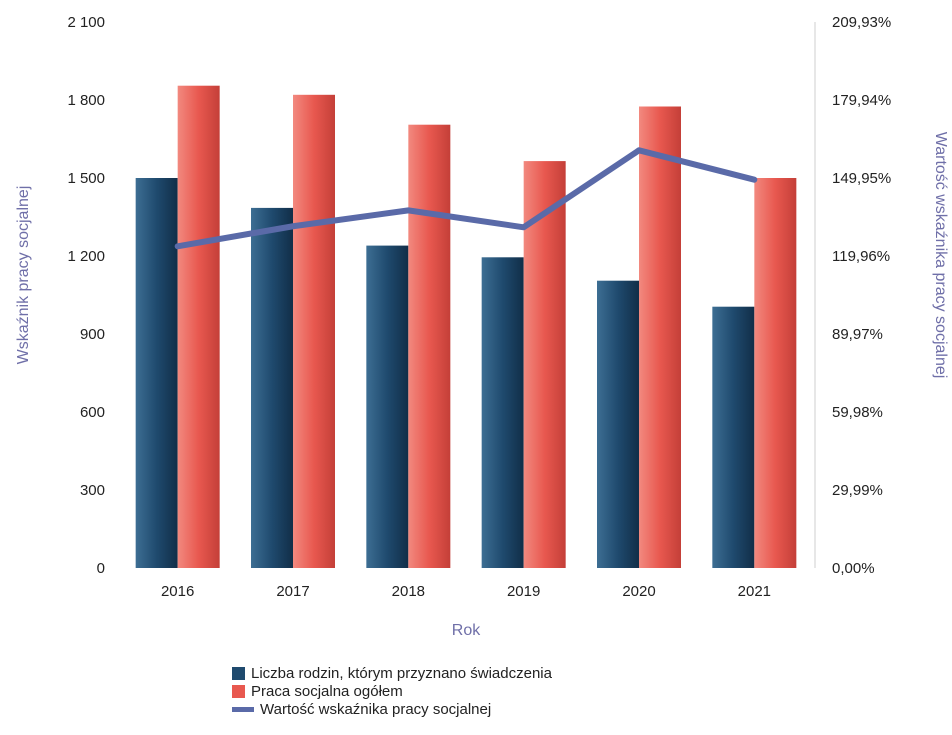 The image size is (952, 735). I want to click on series-line, so click(466, 198).